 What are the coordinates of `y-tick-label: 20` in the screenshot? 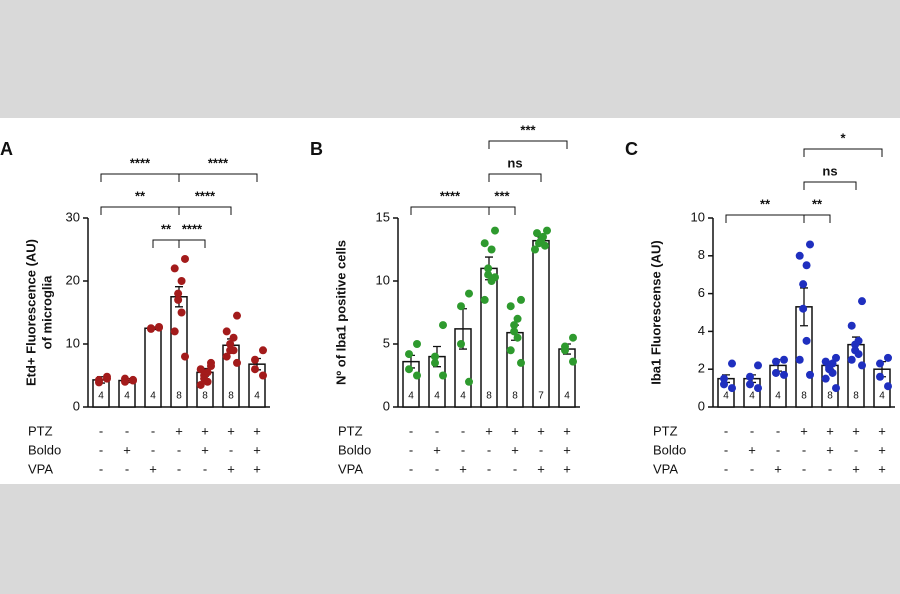 It's located at (73, 279).